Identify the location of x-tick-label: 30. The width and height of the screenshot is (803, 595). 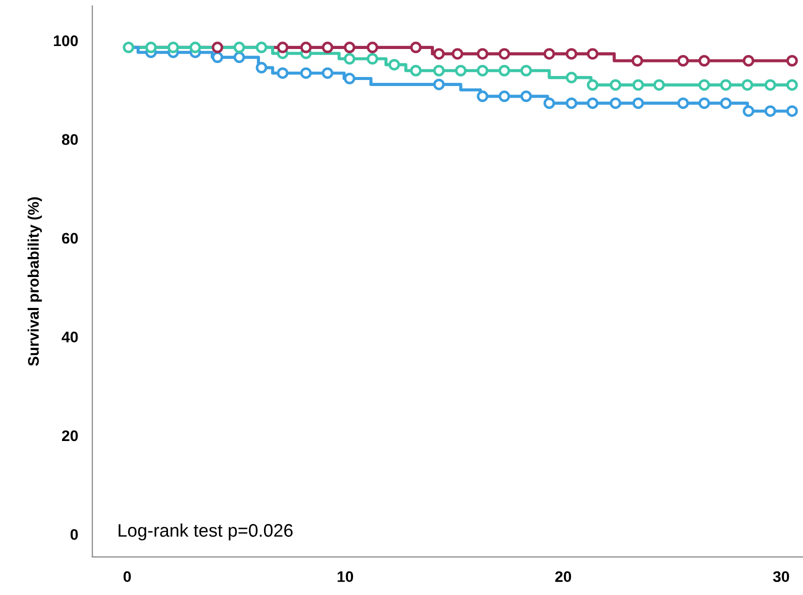
(781, 576).